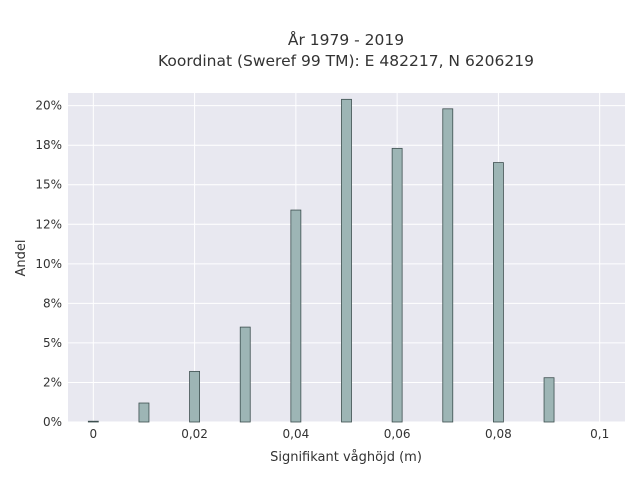 The height and width of the screenshot is (480, 640). I want to click on x-tick-label: 0, so click(93, 434).